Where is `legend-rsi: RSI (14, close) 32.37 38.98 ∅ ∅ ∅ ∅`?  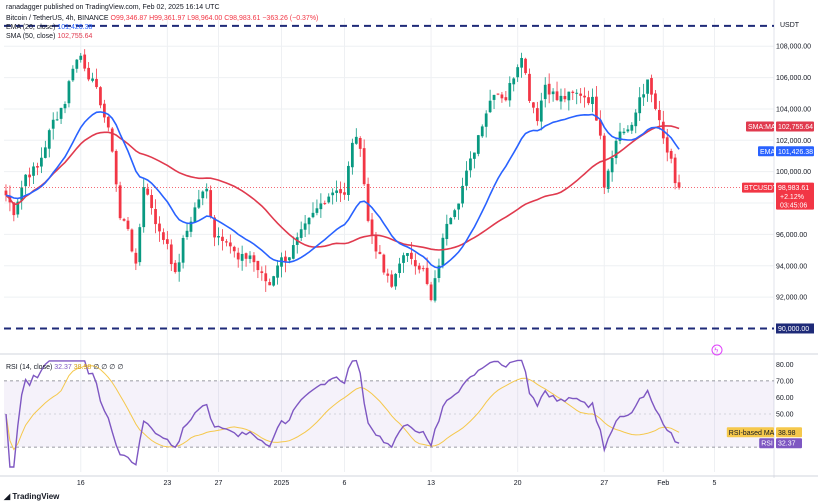 legend-rsi: RSI (14, close) 32.37 38.98 ∅ ∅ ∅ ∅ is located at coordinates (64, 367).